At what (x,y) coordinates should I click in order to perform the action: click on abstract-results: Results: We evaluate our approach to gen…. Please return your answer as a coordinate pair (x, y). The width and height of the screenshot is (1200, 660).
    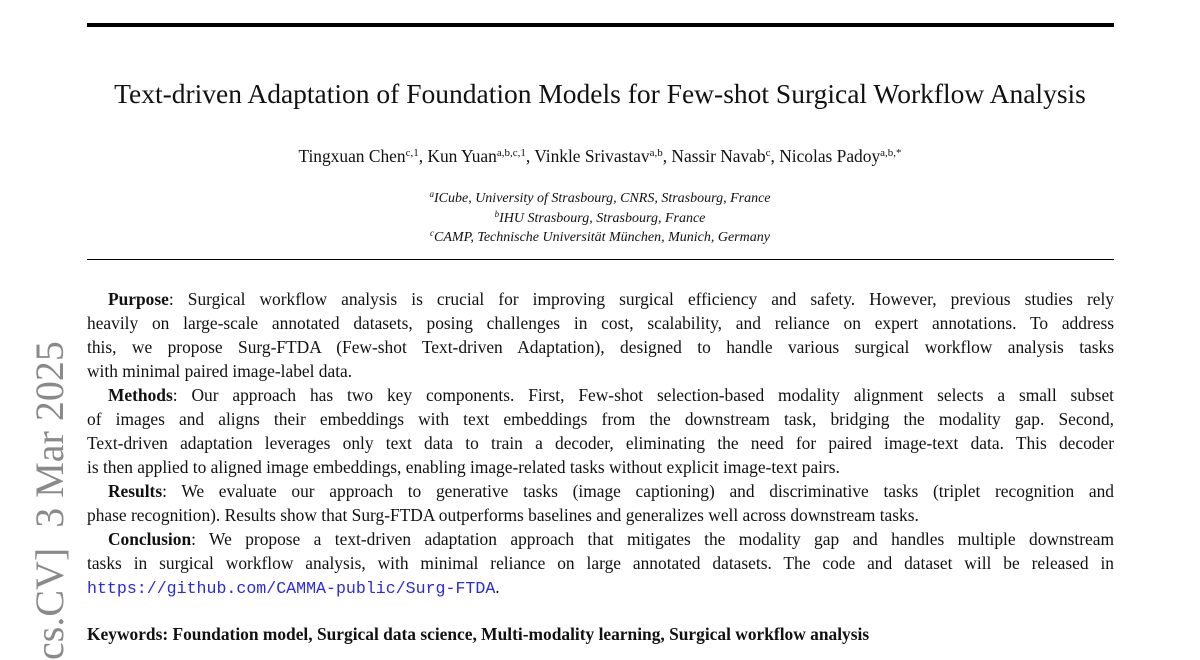
    Looking at the image, I should click on (600, 503).